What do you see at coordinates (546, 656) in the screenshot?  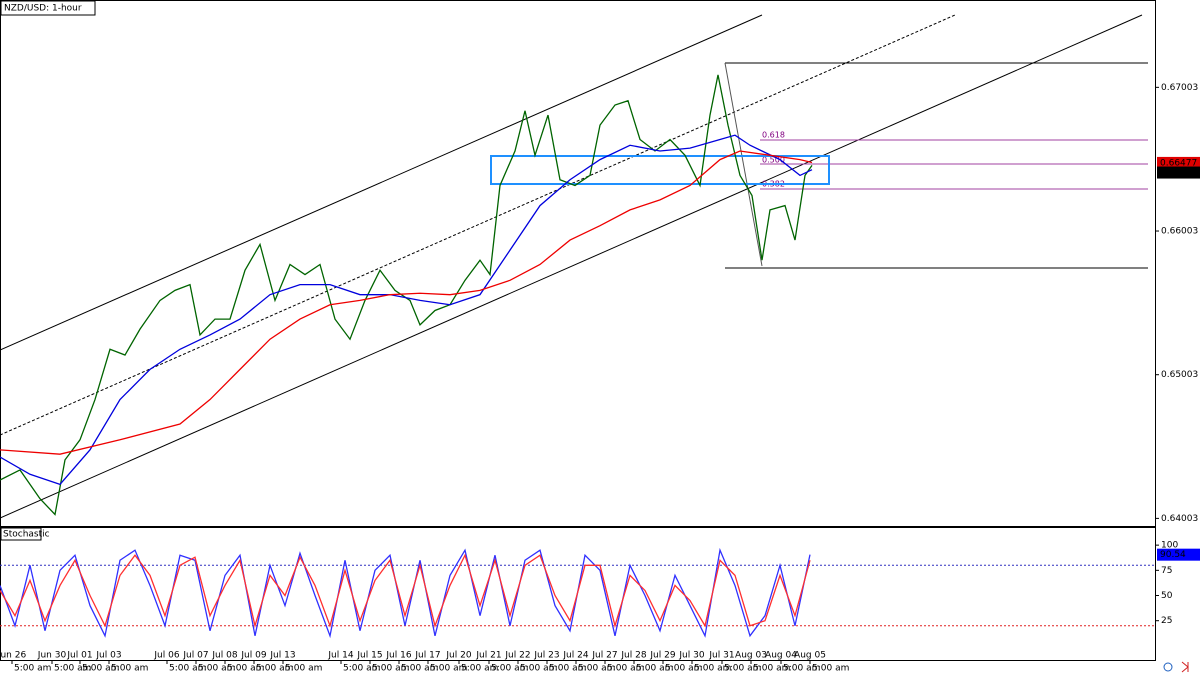 I see `x-tick-label: Jul 23` at bounding box center [546, 656].